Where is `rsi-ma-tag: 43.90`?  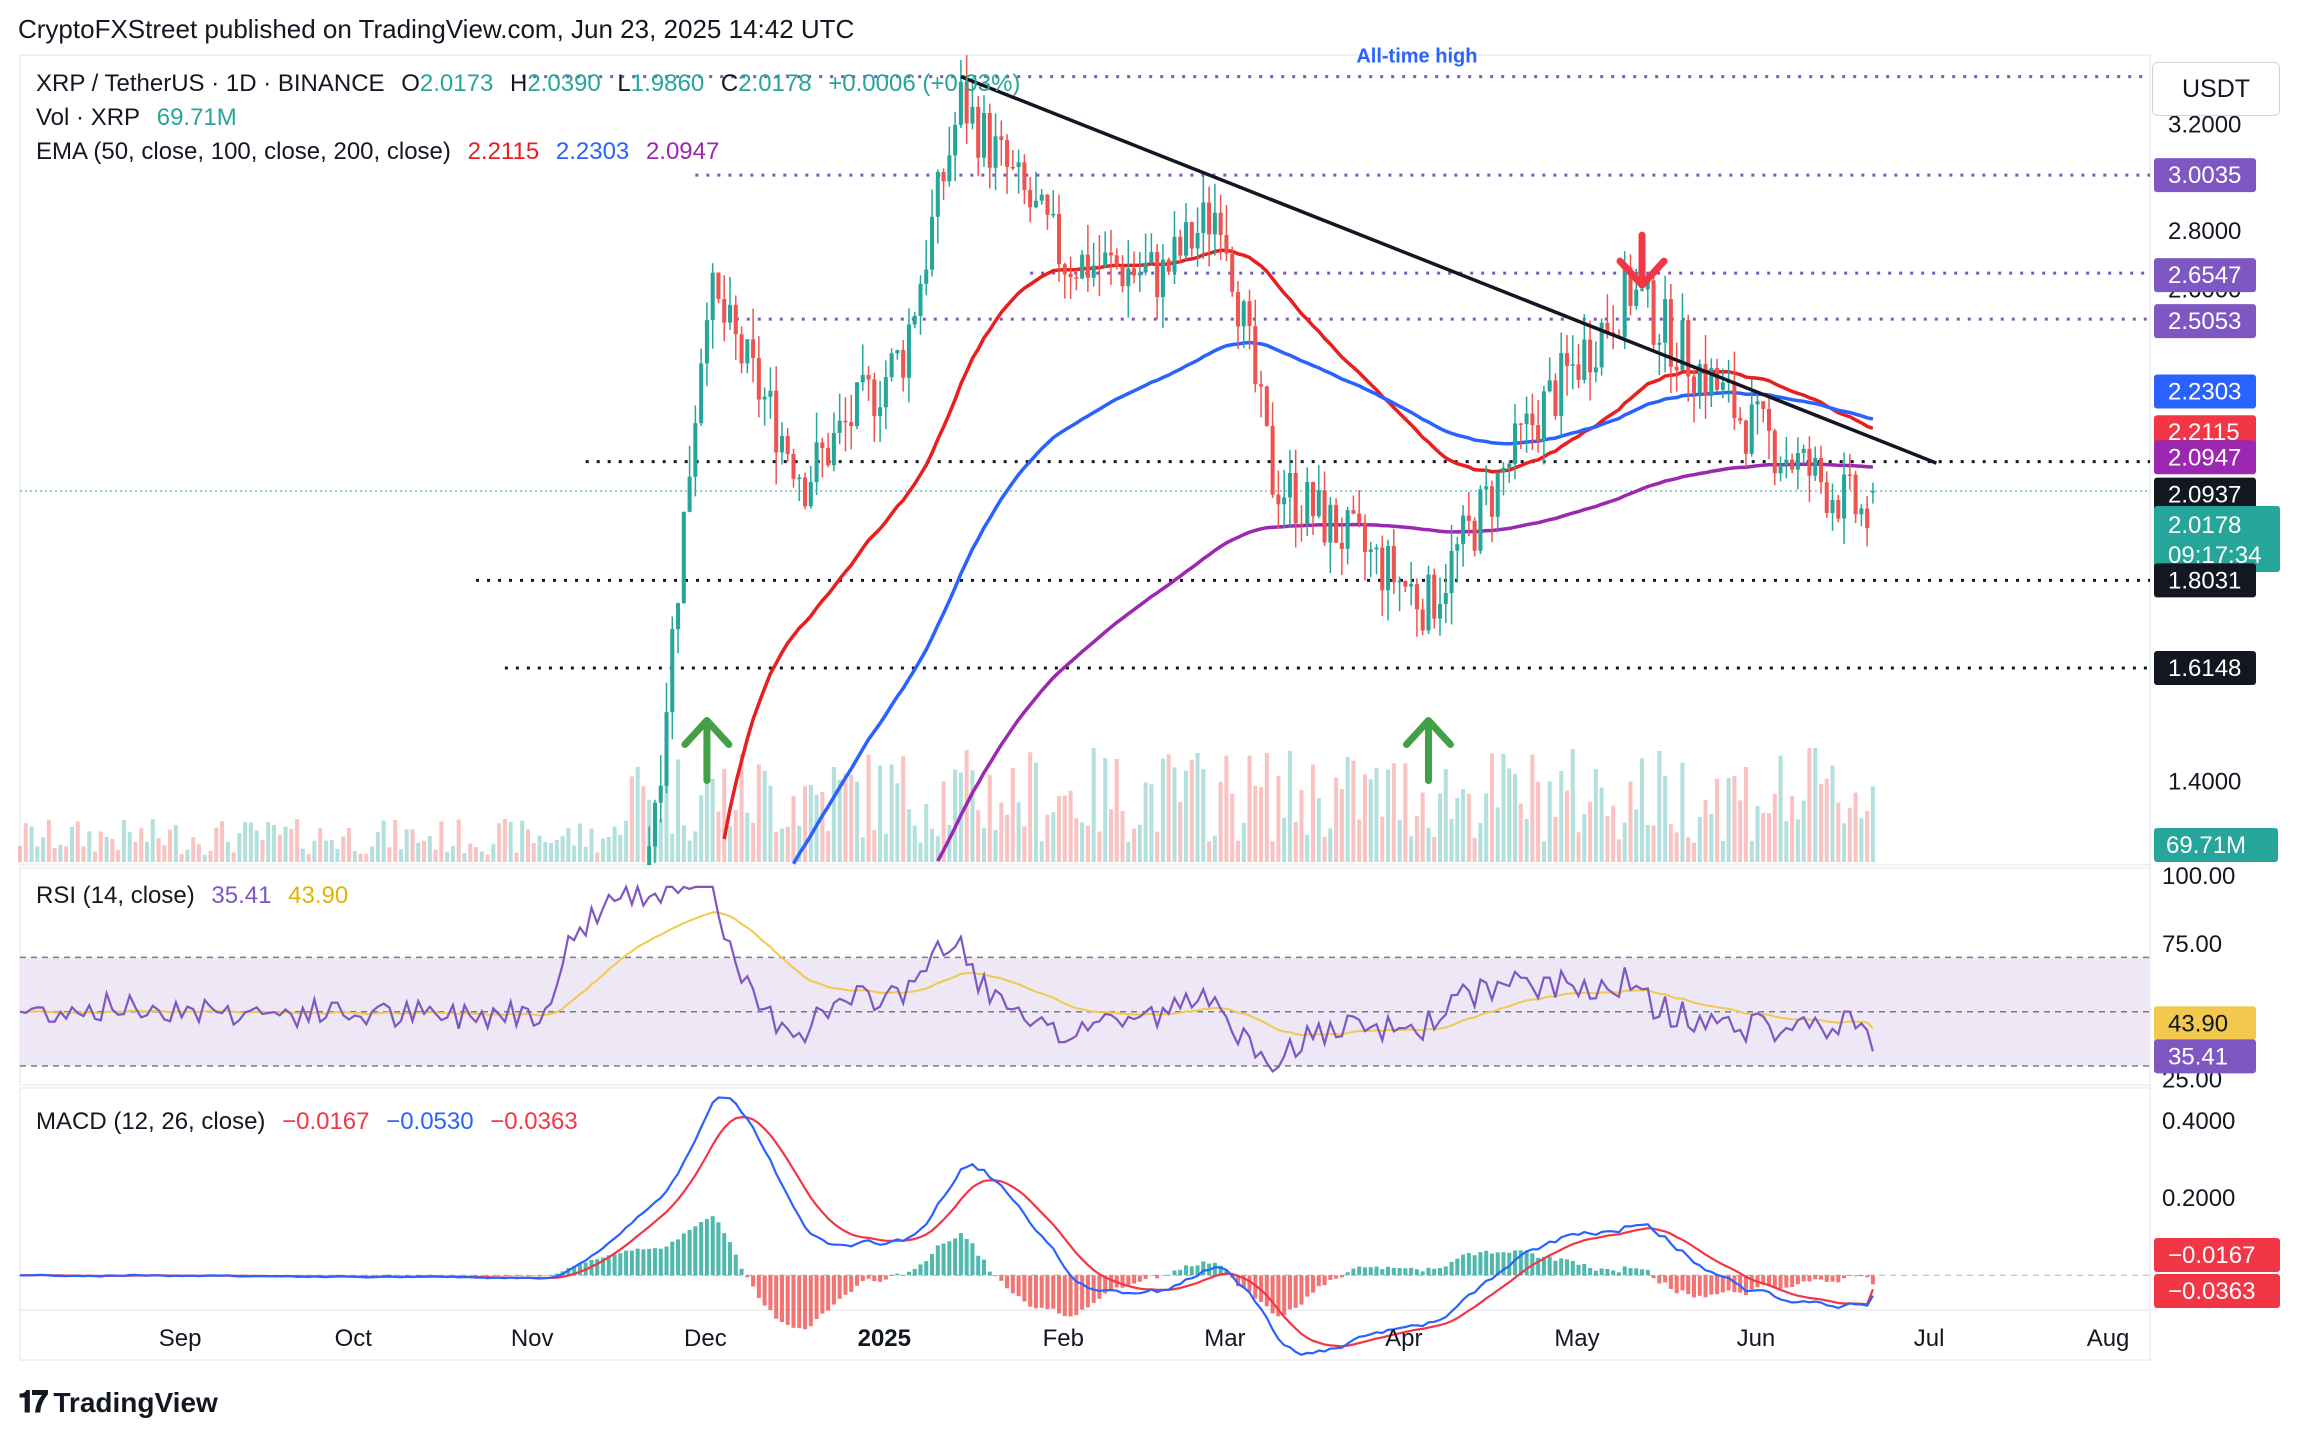
rsi-ma-tag: 43.90 is located at coordinates (2198, 1023).